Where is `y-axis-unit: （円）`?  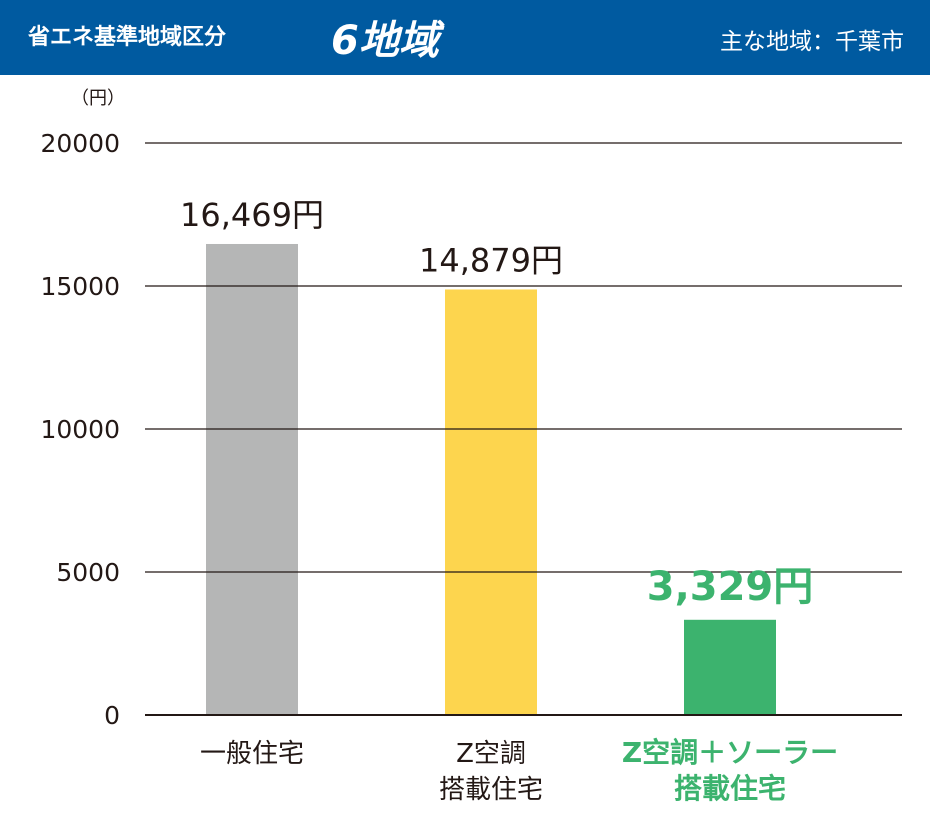
y-axis-unit: （円） is located at coordinates (98, 98).